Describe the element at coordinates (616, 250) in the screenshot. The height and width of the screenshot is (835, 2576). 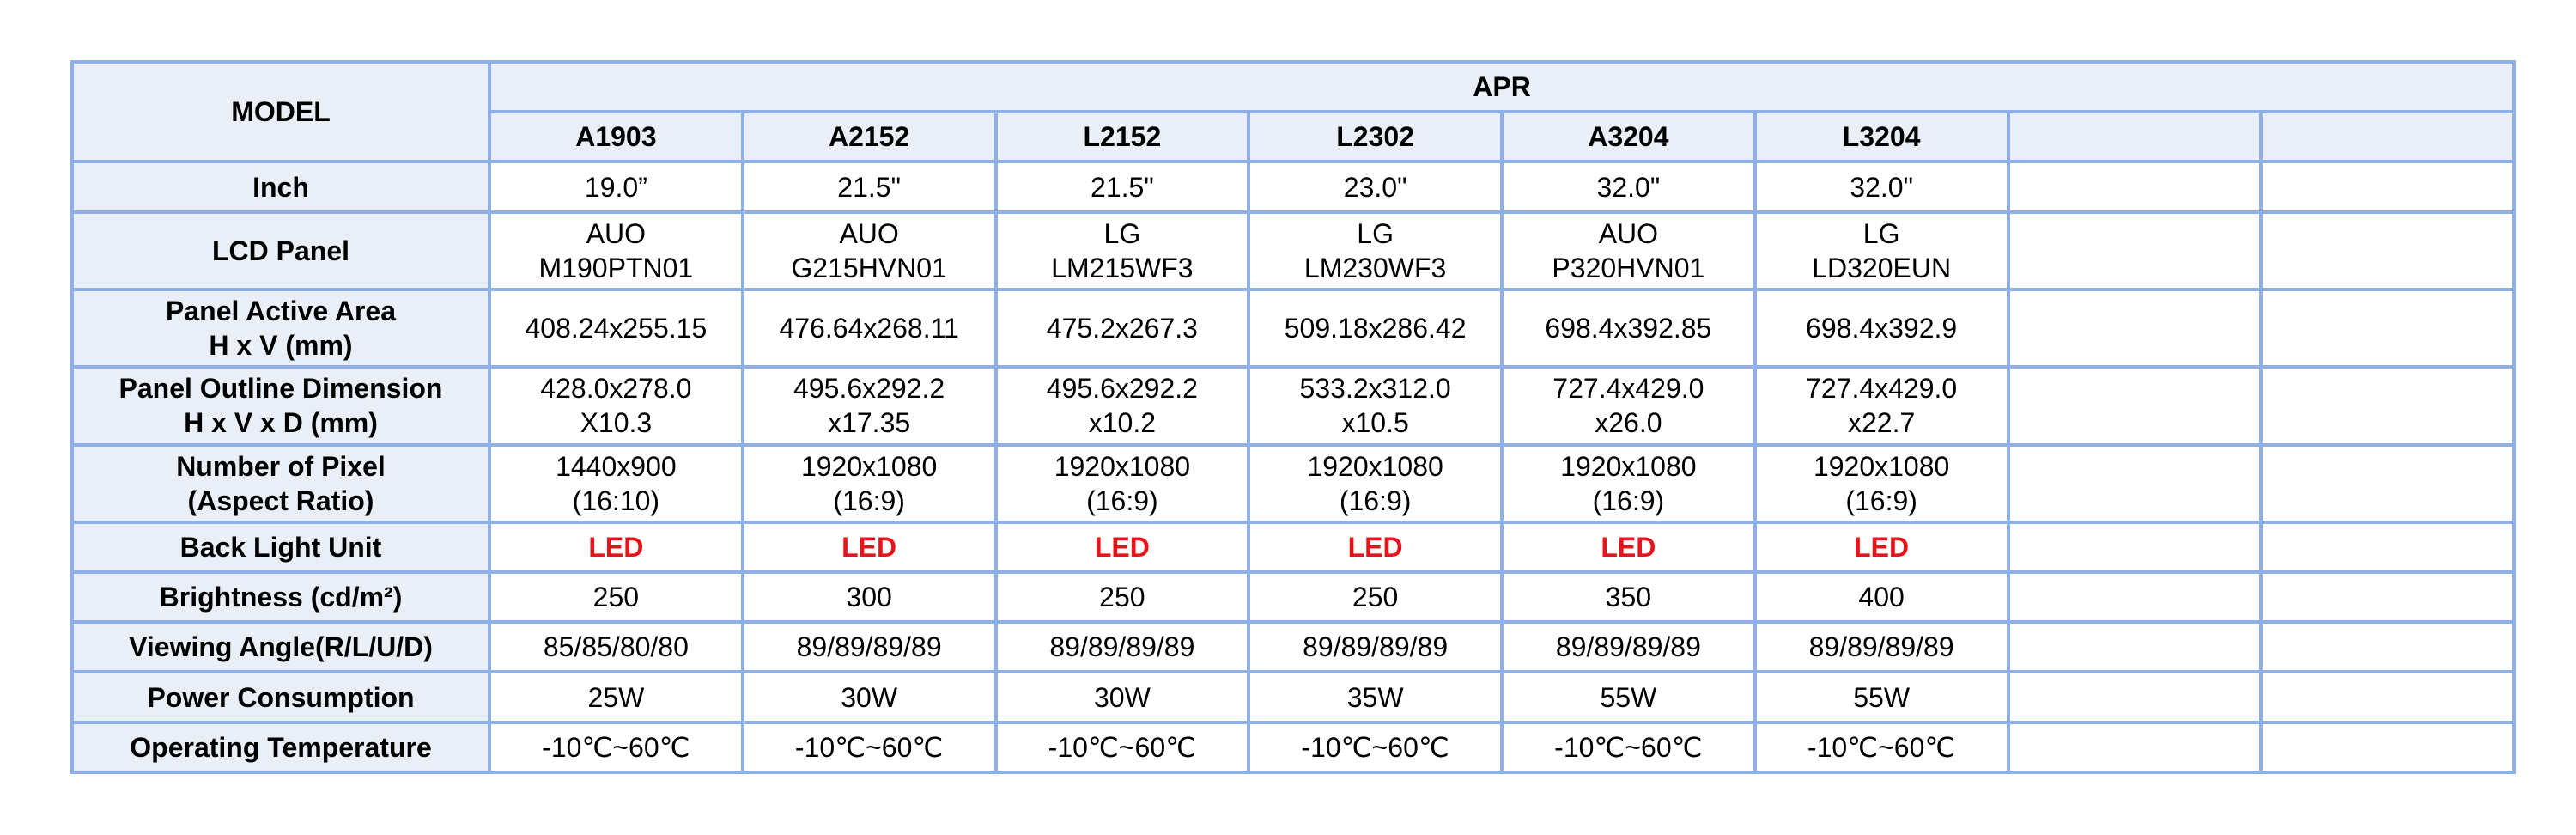
I see `value-cell: AUO M190PTN01` at that location.